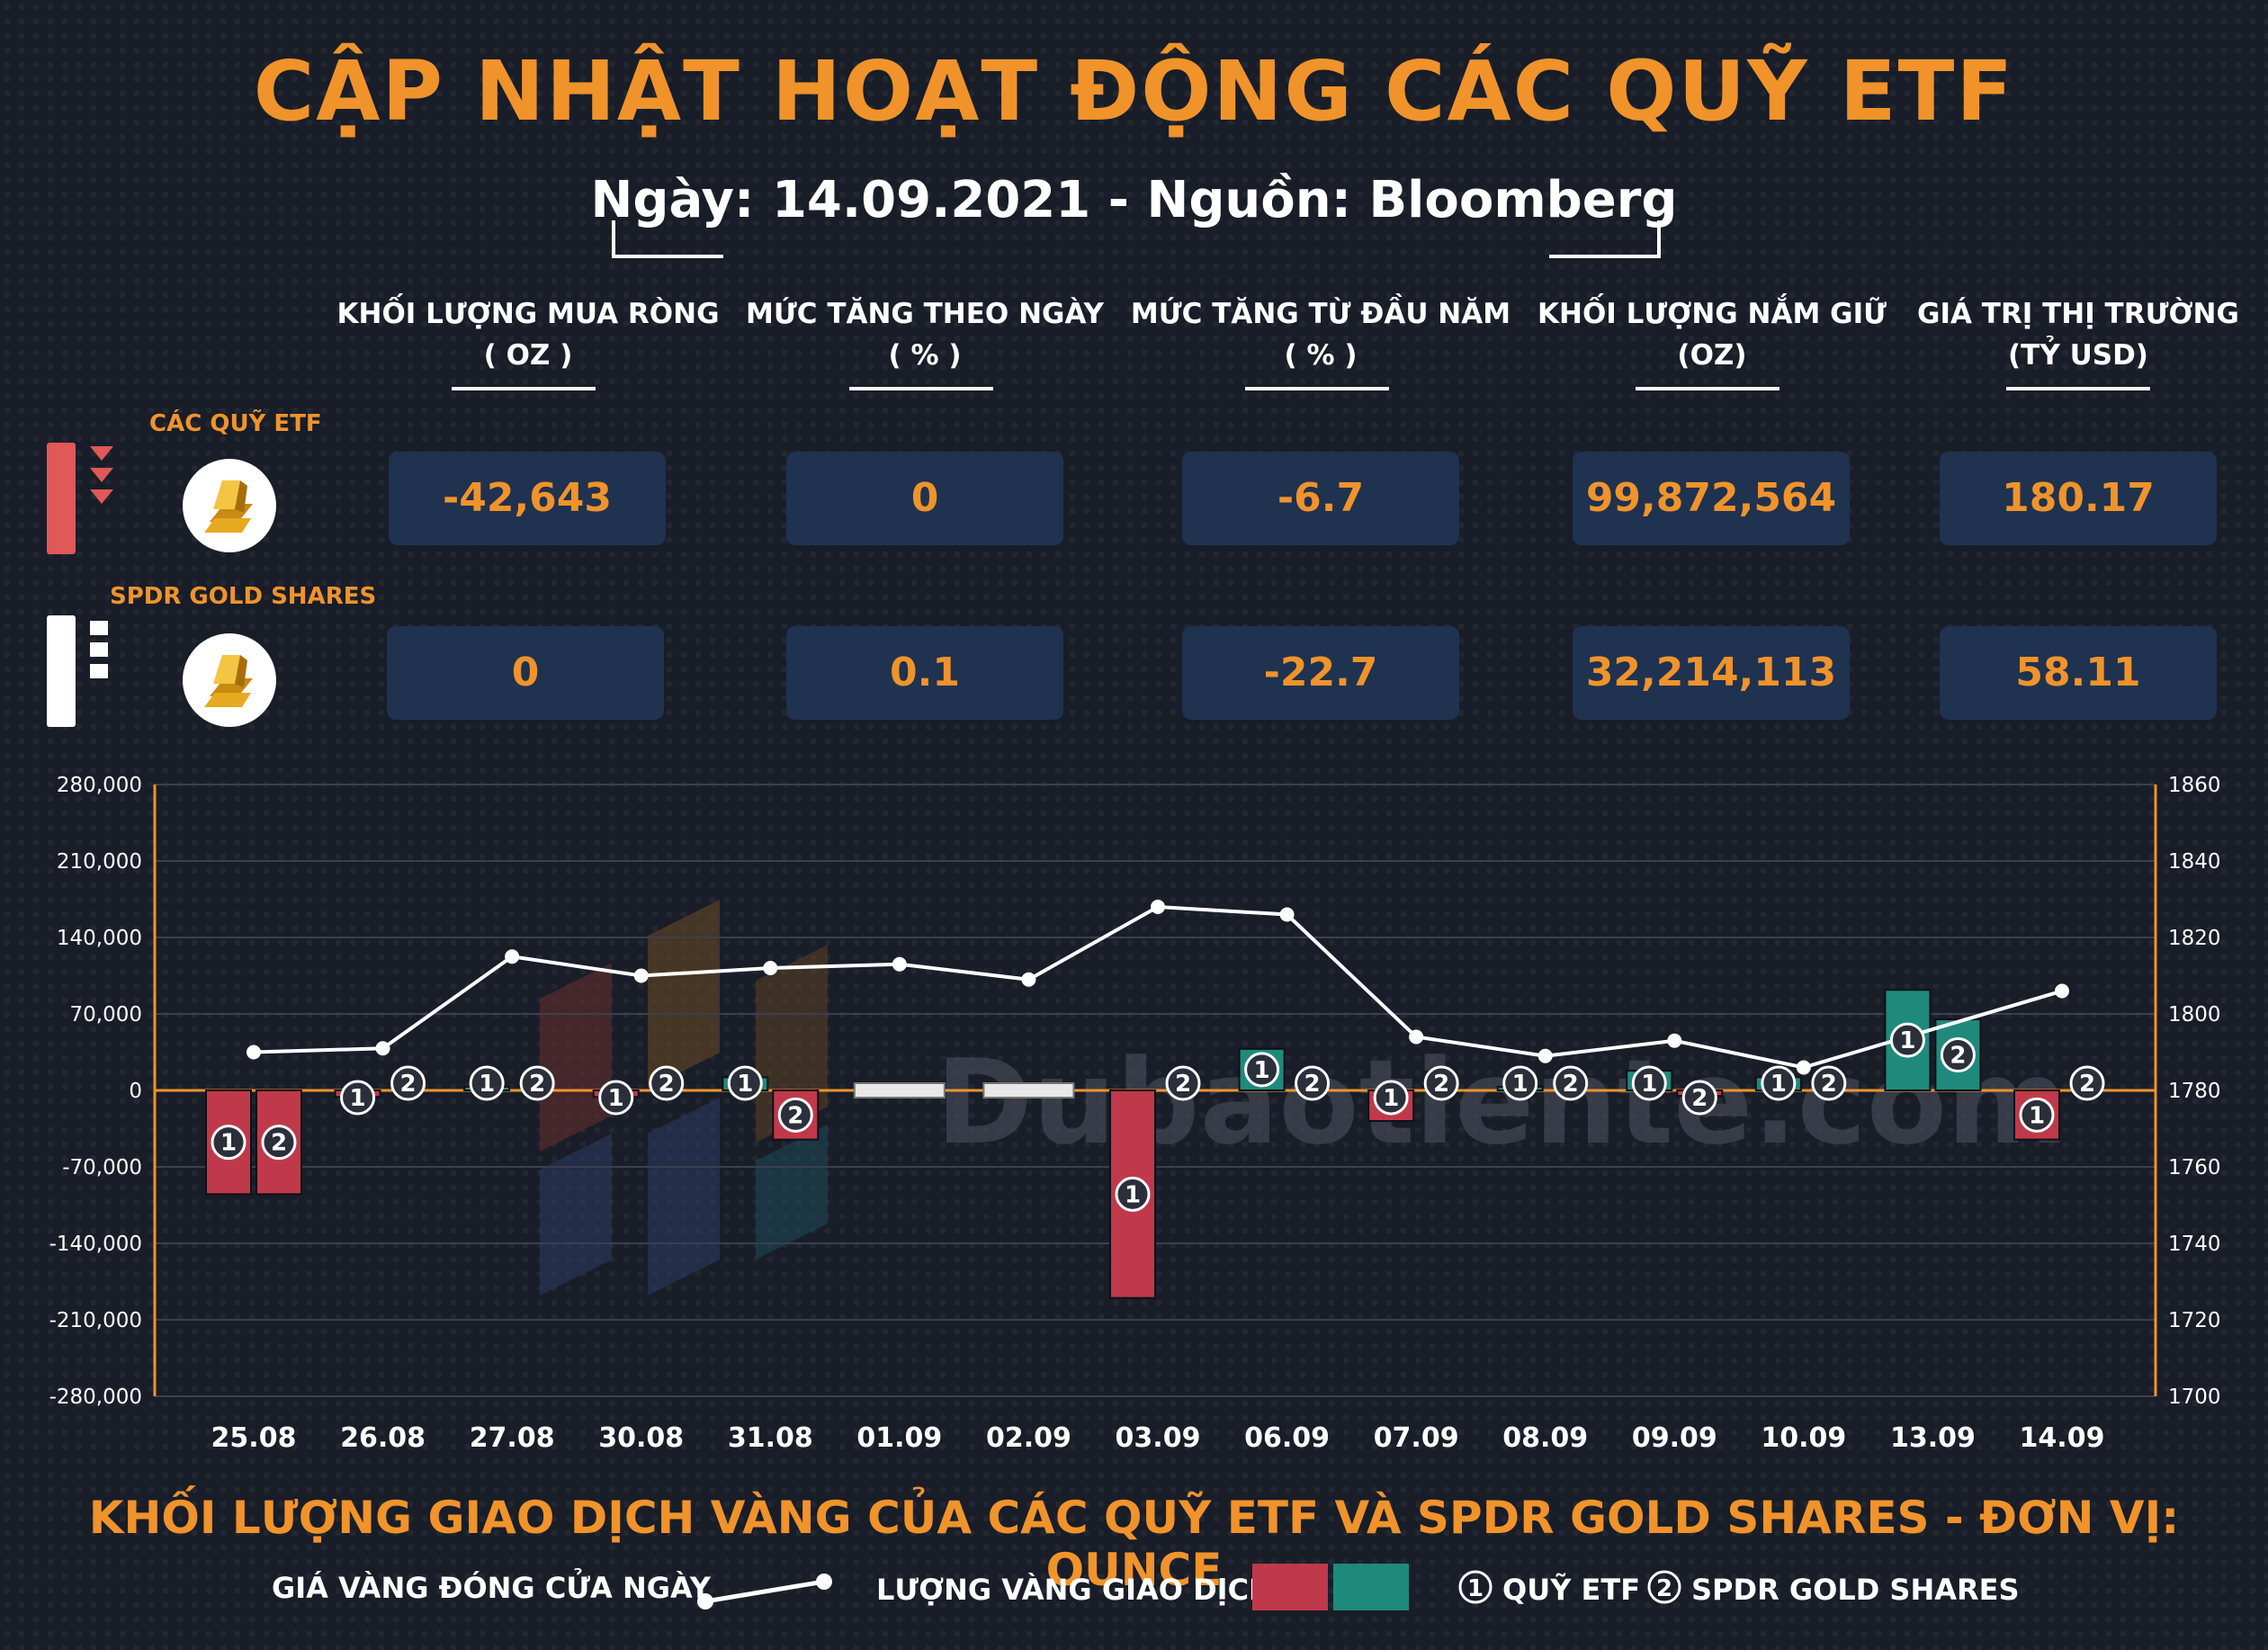 The height and width of the screenshot is (1650, 2268). I want to click on page-title: CẬP NHẬT HOẠT ĐỘNG CÁC QUỸ ETF, so click(1134, 91).